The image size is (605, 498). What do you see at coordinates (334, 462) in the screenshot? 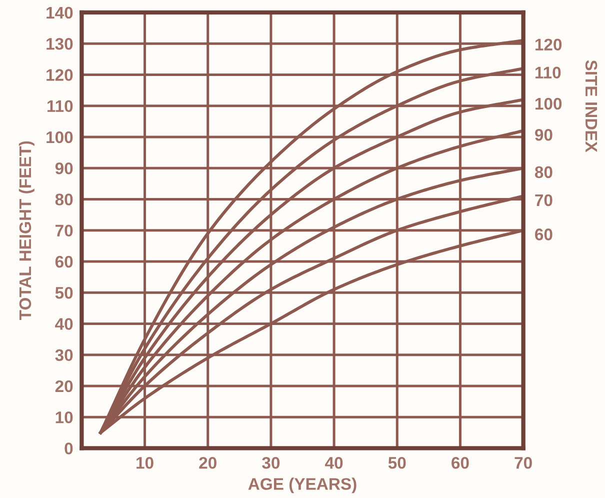
I see `x-tick-label: 40` at bounding box center [334, 462].